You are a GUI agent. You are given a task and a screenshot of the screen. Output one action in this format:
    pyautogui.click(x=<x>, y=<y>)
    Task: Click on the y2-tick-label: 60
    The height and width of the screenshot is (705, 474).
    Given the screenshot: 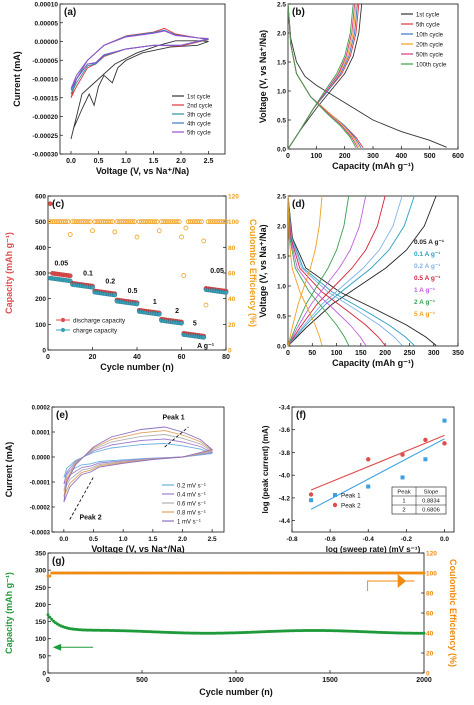 What is the action you would take?
    pyautogui.click(x=430, y=614)
    